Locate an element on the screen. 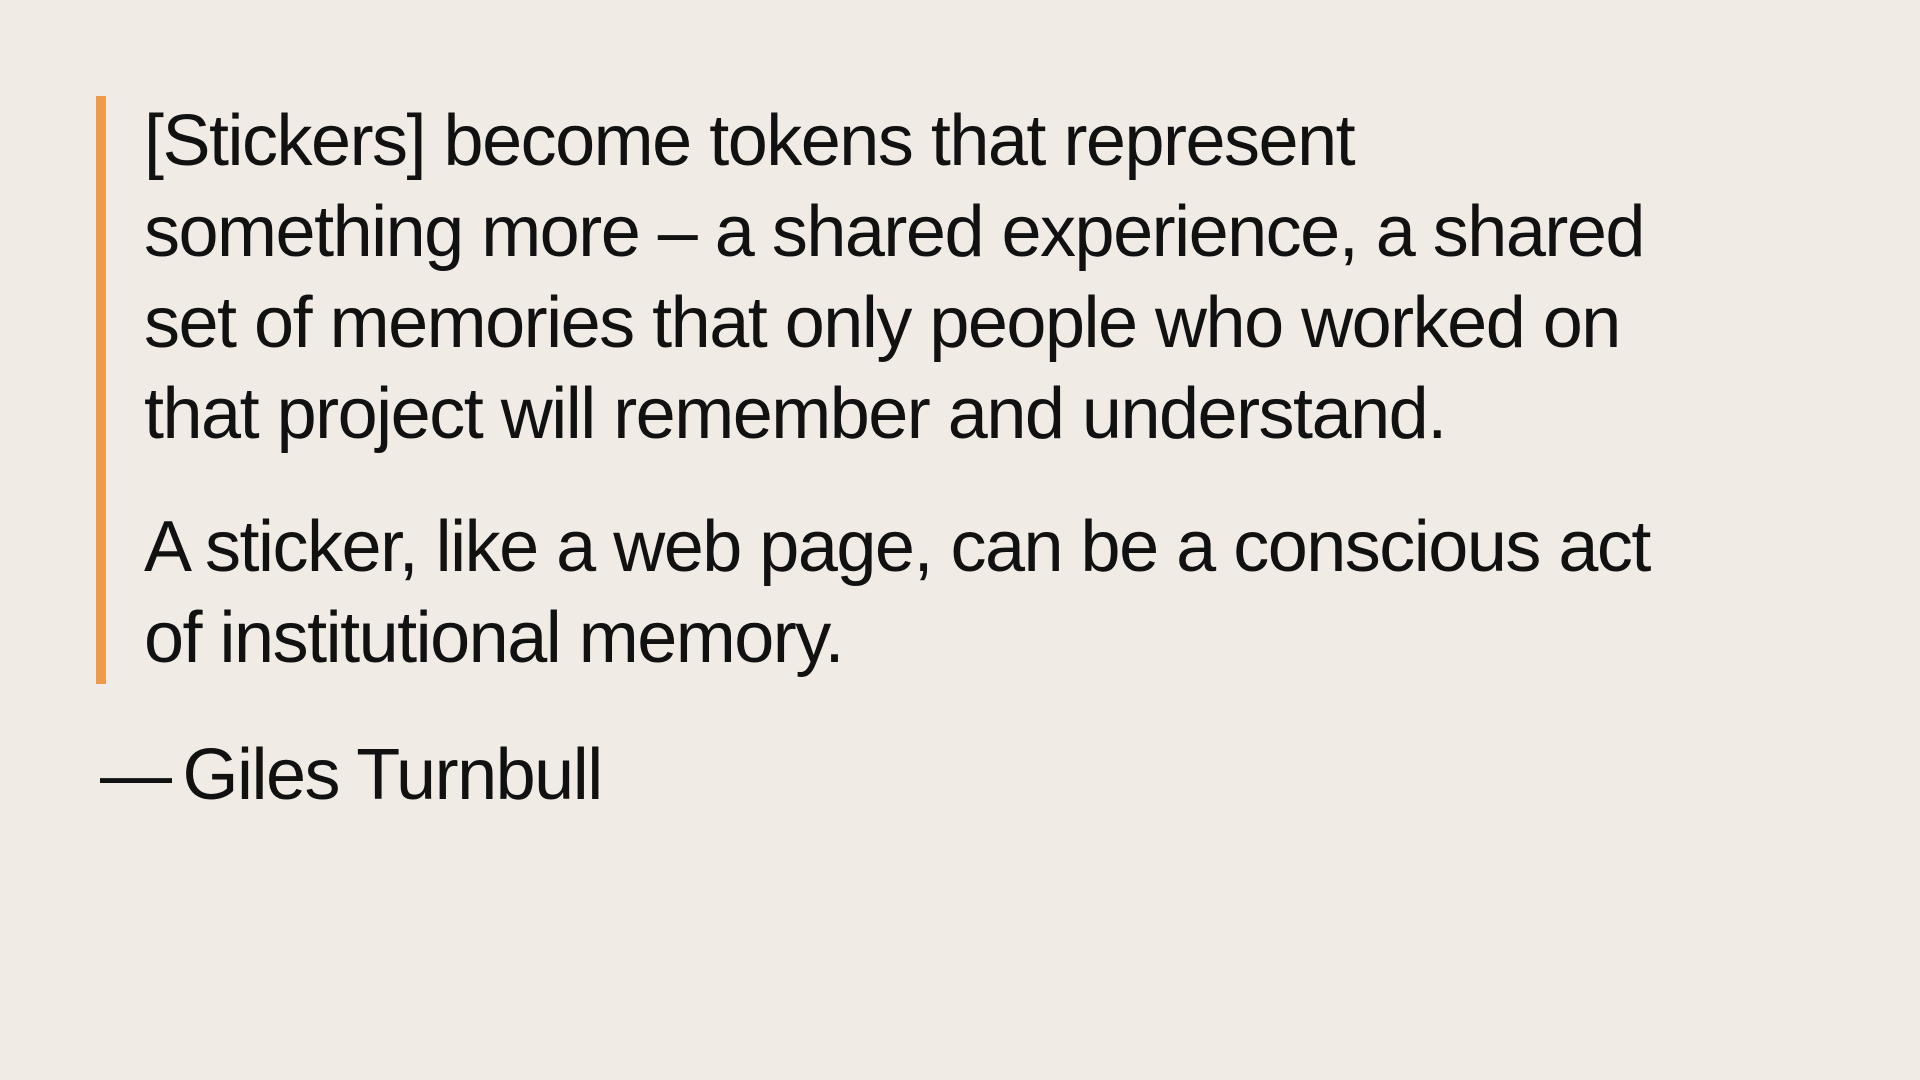 The height and width of the screenshot is (1080, 1920). quote-line: [Stickers] become tokens that represent is located at coordinates (750, 141).